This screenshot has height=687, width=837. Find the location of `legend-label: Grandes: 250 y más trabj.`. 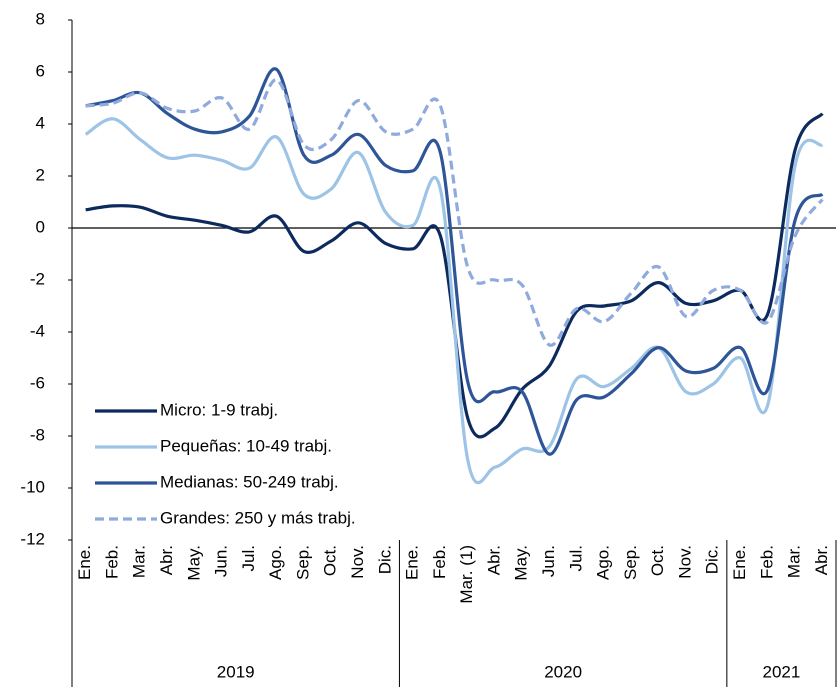

legend-label: Grandes: 250 y más trabj. is located at coordinates (258, 517).